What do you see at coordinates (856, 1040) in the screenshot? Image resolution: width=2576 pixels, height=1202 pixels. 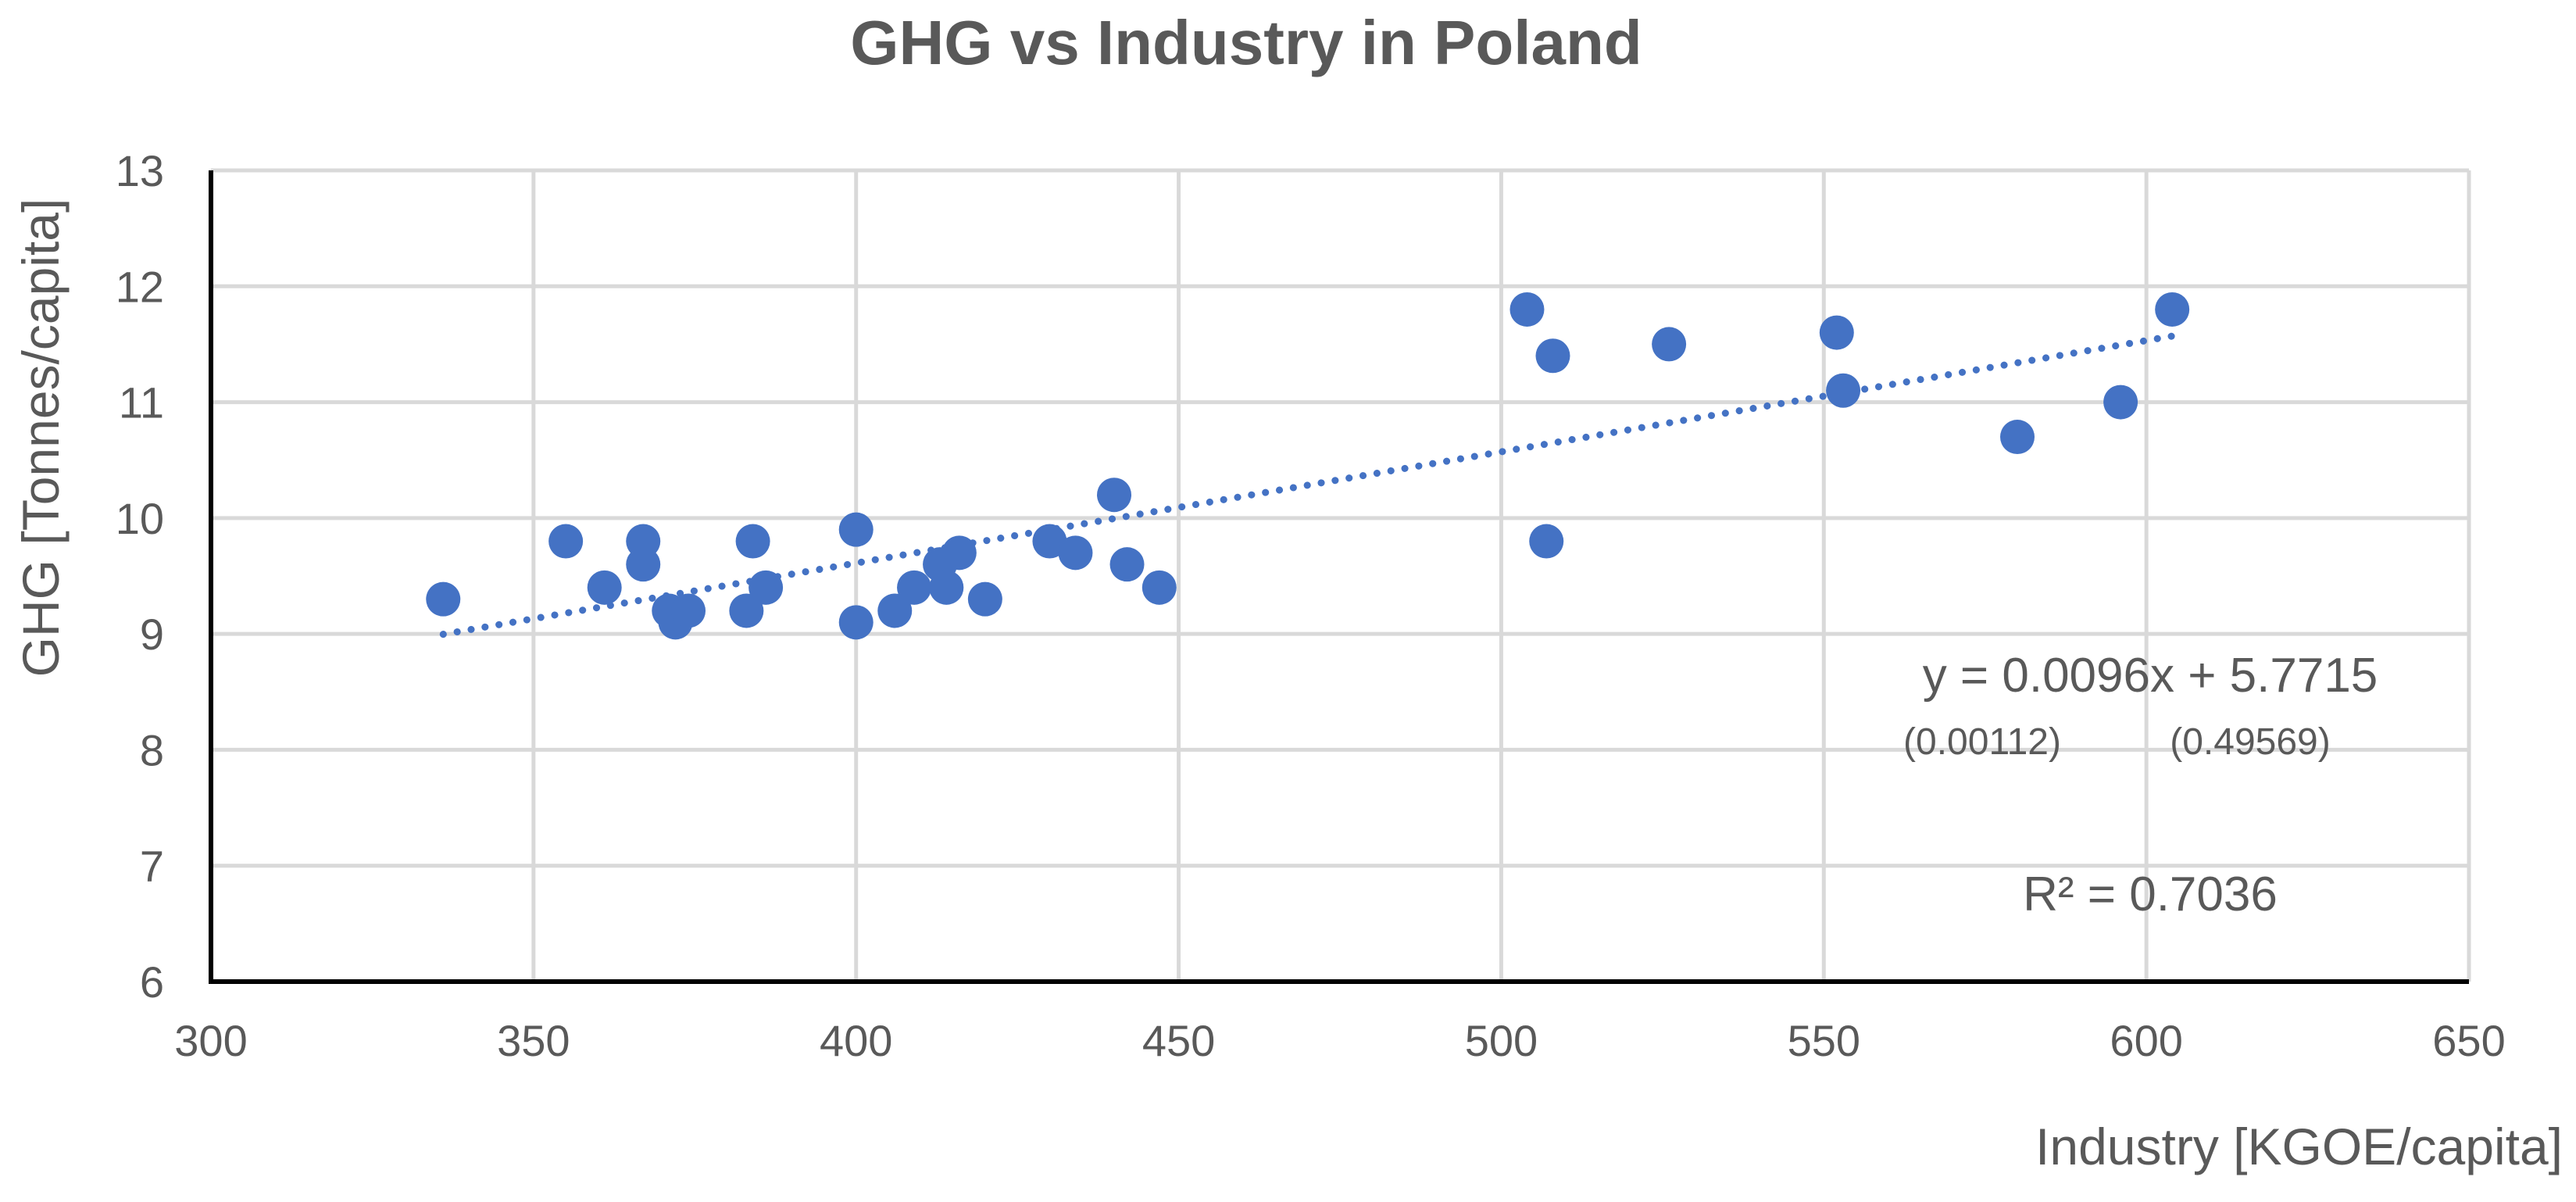 I see `x-tick-label: 400` at bounding box center [856, 1040].